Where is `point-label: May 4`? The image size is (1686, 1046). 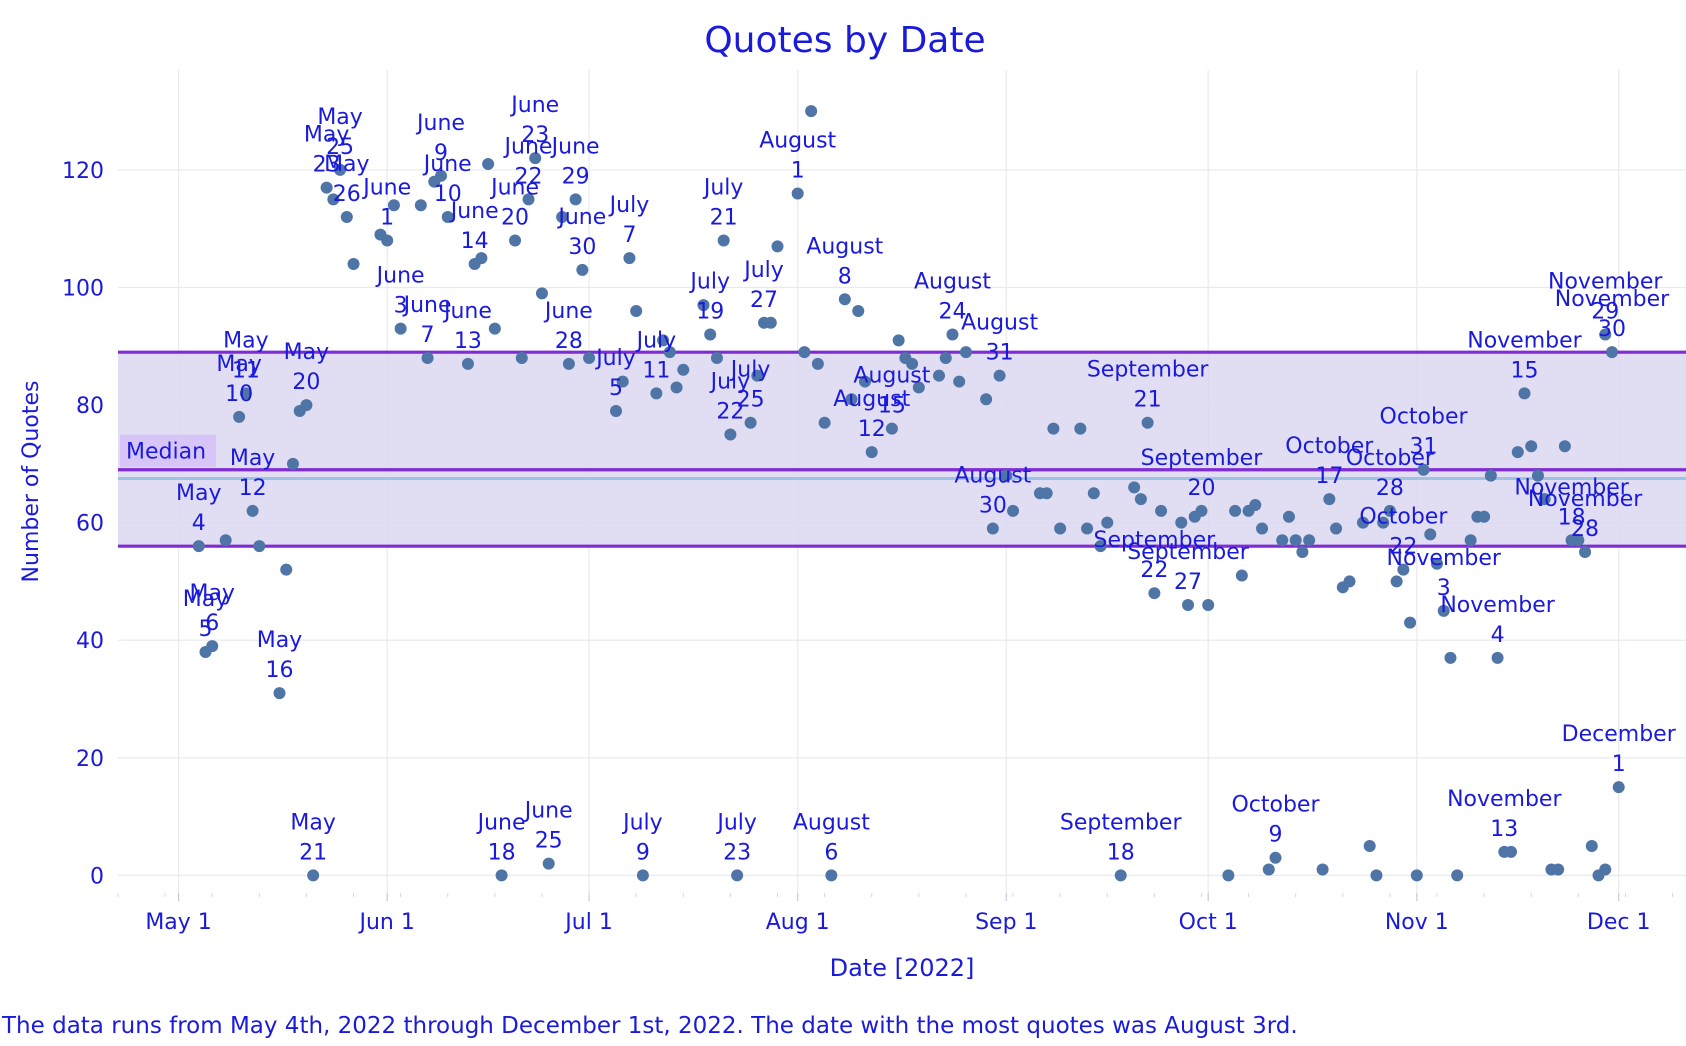 point-label: May 4 is located at coordinates (198, 508).